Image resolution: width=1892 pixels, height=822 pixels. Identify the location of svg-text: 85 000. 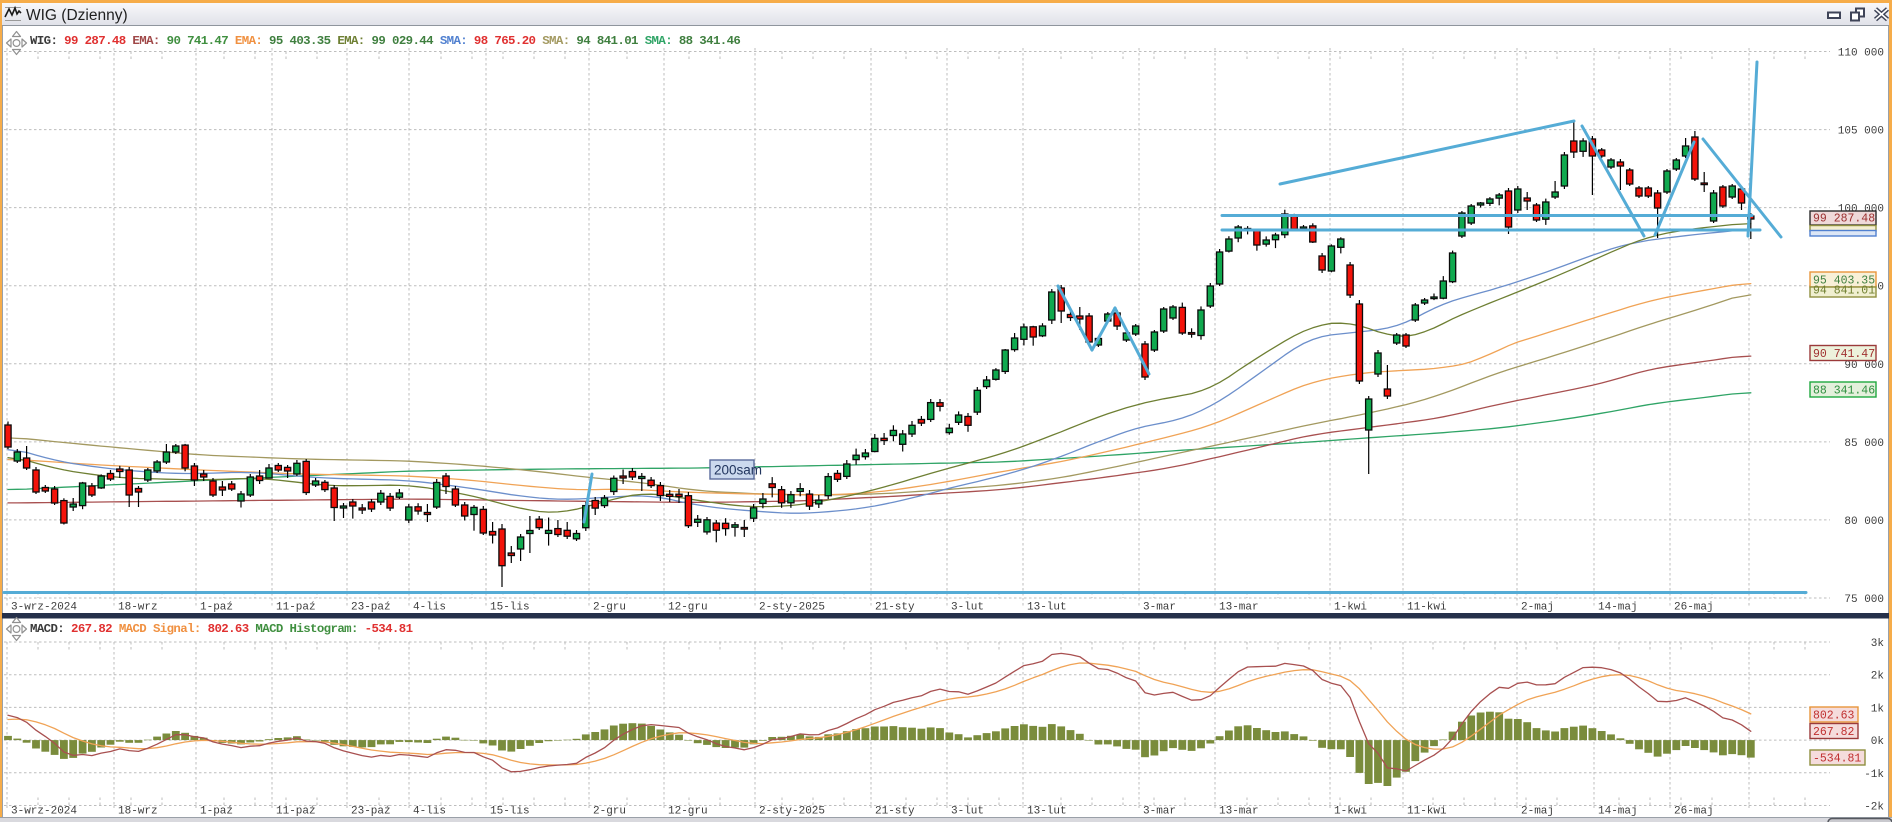
(1864, 444).